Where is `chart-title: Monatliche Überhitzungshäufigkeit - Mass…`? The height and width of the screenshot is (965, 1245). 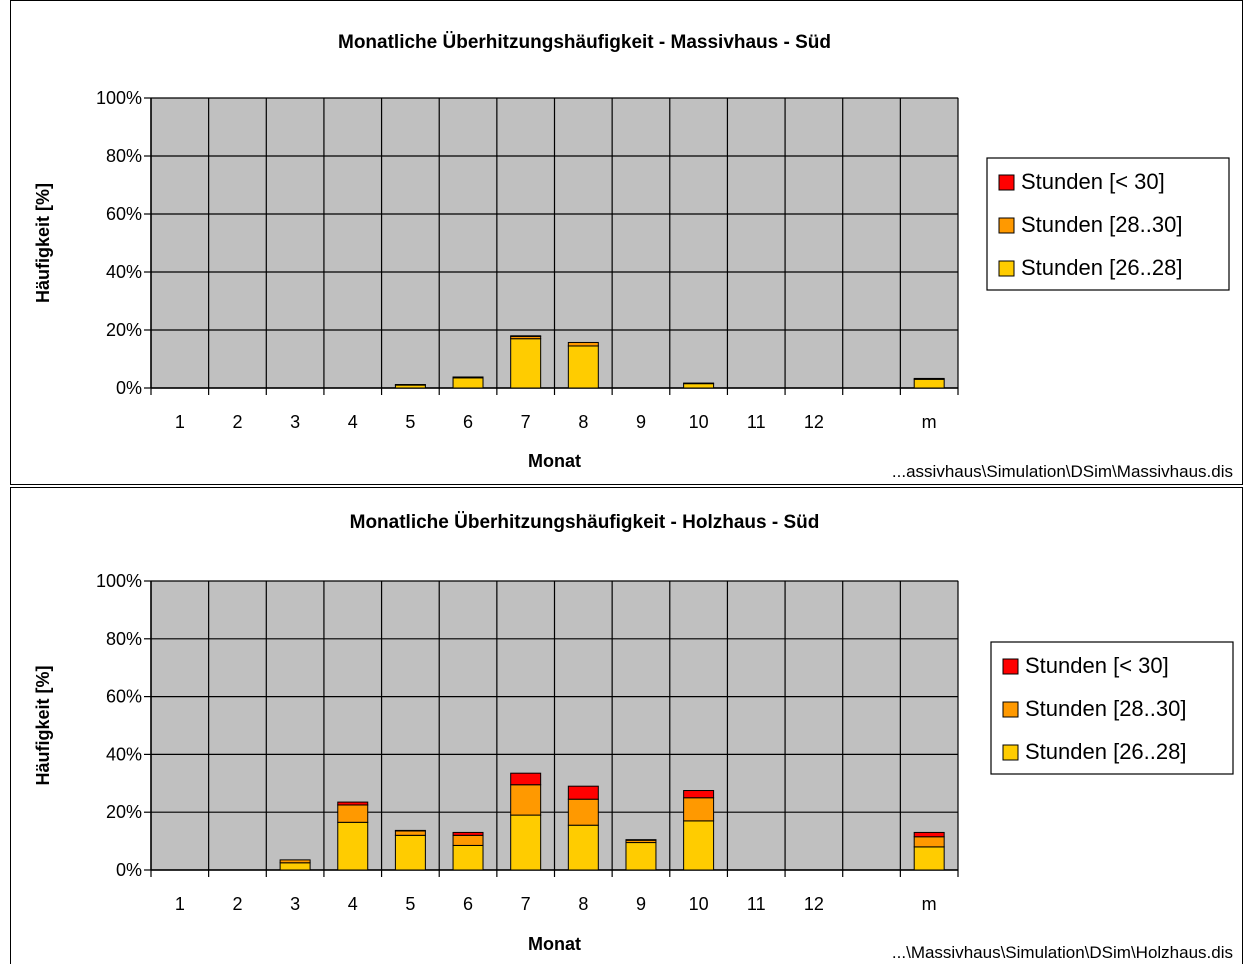
chart-title: Monatliche Überhitzungshäufigkeit - Mass… is located at coordinates (584, 42).